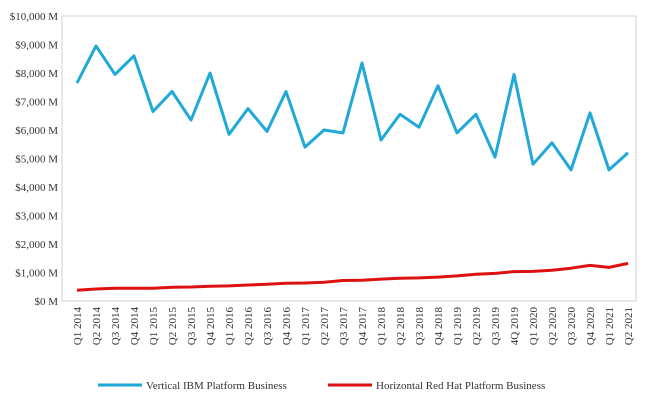 Image resolution: width=646 pixels, height=400 pixels. What do you see at coordinates (591, 326) in the screenshot?
I see `x-tick-label: Q4 2020` at bounding box center [591, 326].